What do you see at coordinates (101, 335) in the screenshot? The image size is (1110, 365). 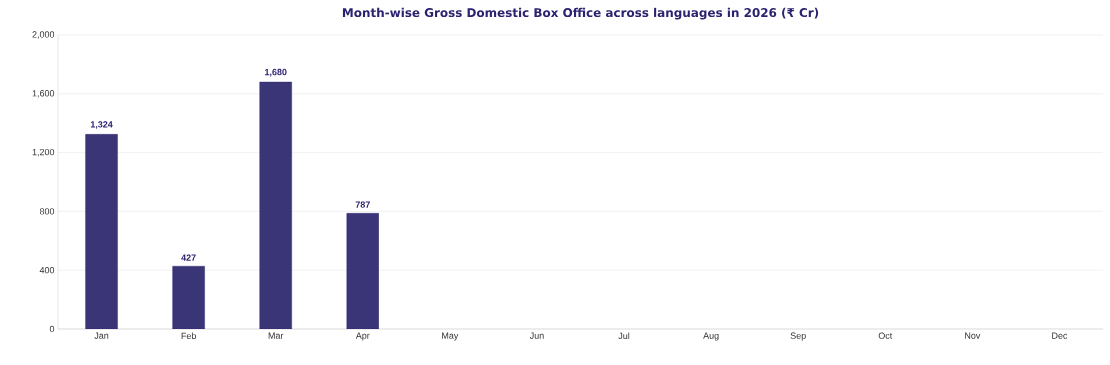 I see `x-tick-label: Jan` at bounding box center [101, 335].